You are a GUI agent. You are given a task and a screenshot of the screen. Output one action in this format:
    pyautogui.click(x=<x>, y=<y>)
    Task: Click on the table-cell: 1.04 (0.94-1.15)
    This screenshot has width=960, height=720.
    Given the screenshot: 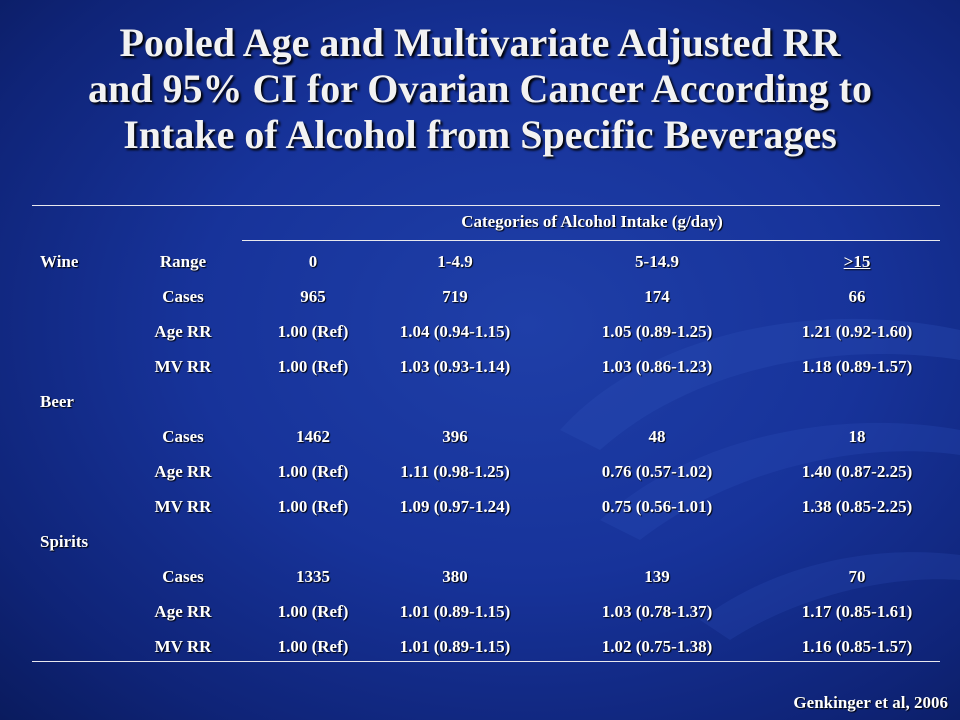 What is the action you would take?
    pyautogui.click(x=455, y=331)
    